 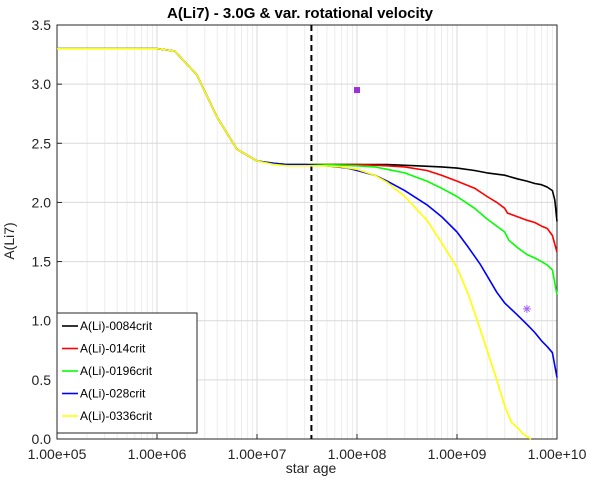 I want to click on legend-label: A(Li)-0196crit, so click(x=116, y=371).